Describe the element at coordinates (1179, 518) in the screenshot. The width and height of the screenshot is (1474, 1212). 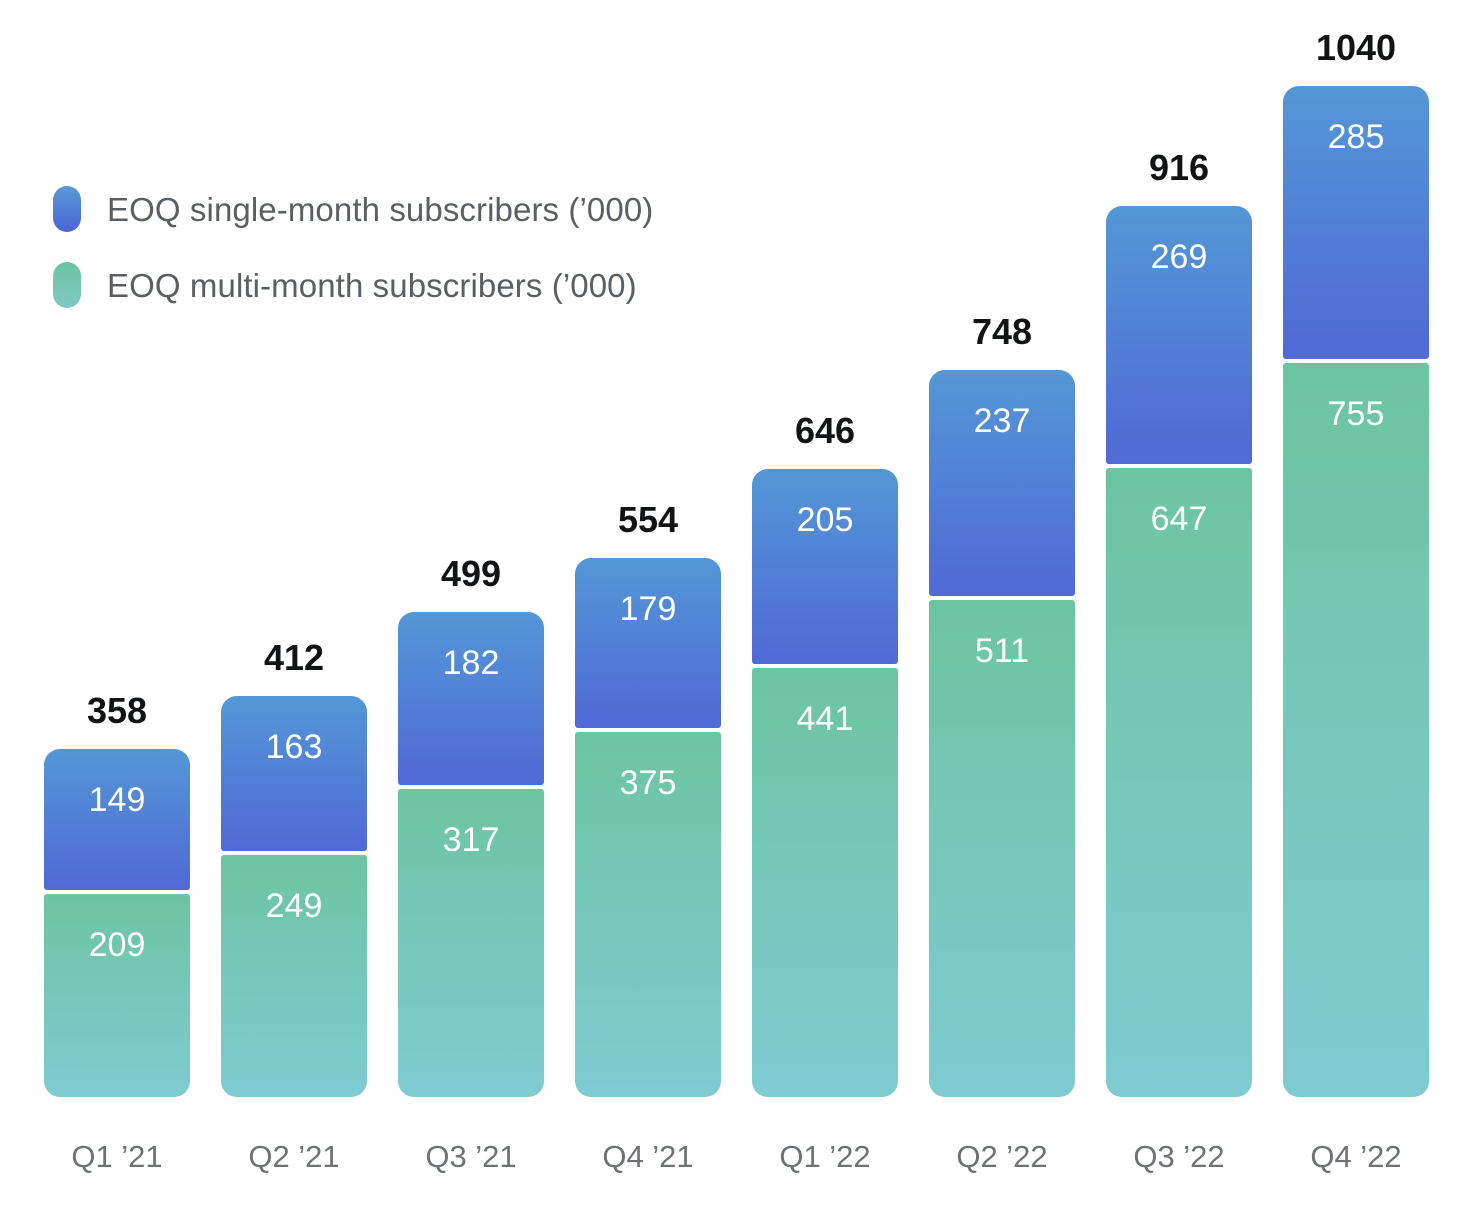
I see `bar-segment-value-multi-month: 647` at that location.